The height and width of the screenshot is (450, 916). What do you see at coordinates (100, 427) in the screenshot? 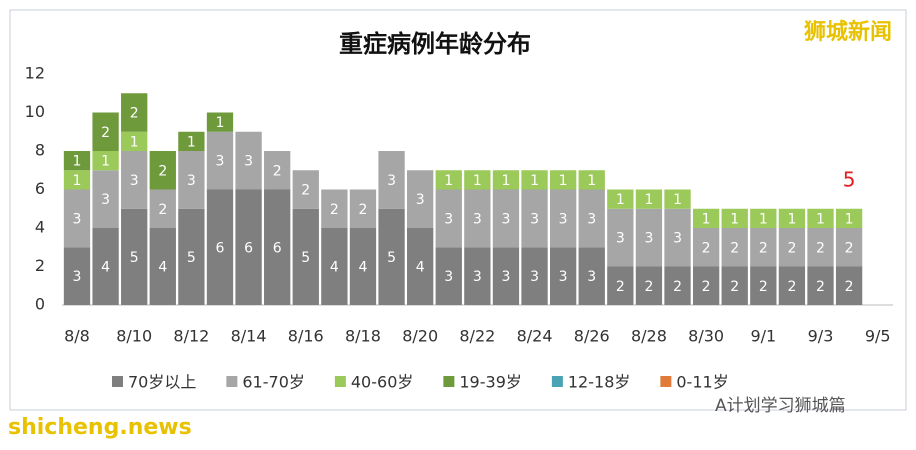
I see `watermark: shicheng.news` at bounding box center [100, 427].